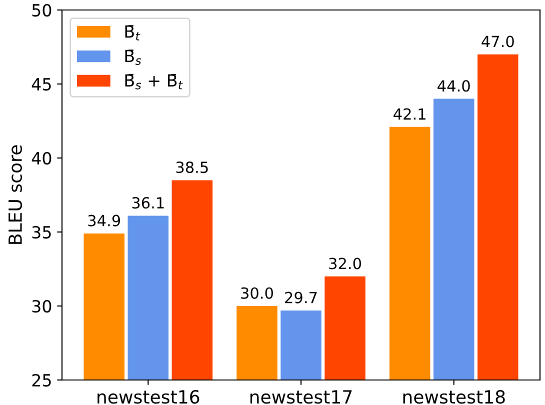  Describe the element at coordinates (149, 397) in the screenshot. I see `x-tick-label: newstest16` at that location.